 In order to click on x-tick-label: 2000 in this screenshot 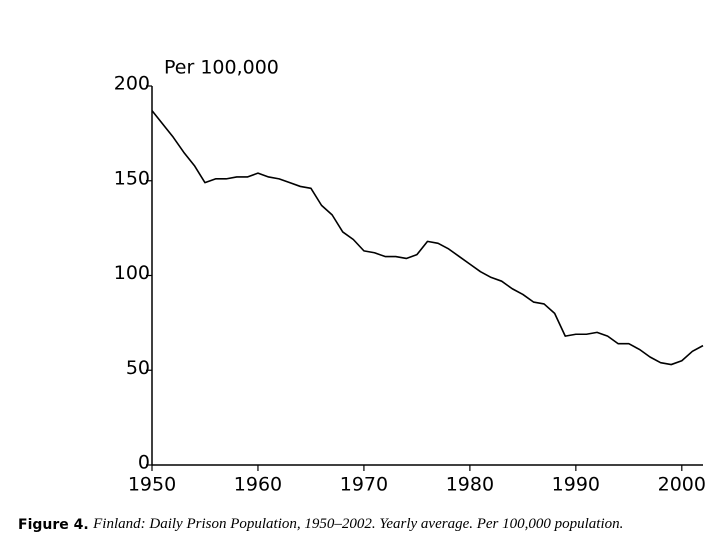, I will do `click(682, 485)`.